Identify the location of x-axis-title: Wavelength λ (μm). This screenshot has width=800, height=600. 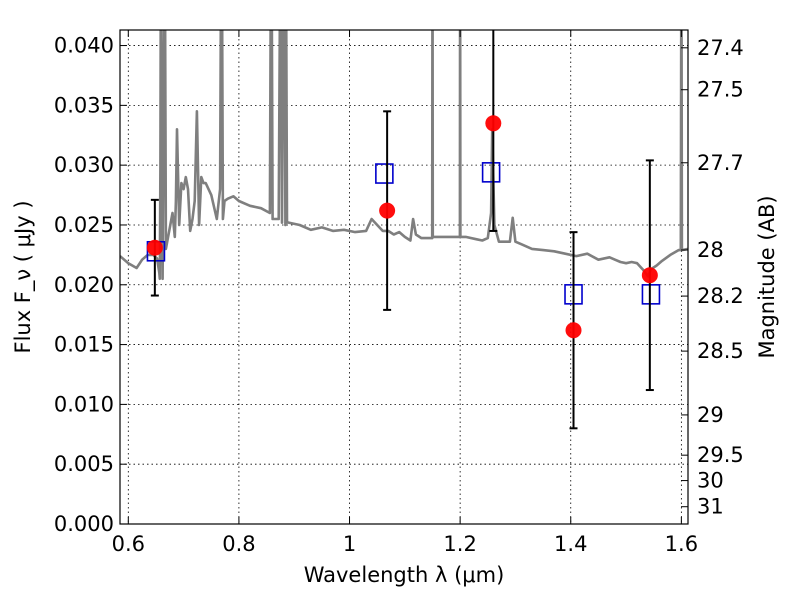
(404, 575).